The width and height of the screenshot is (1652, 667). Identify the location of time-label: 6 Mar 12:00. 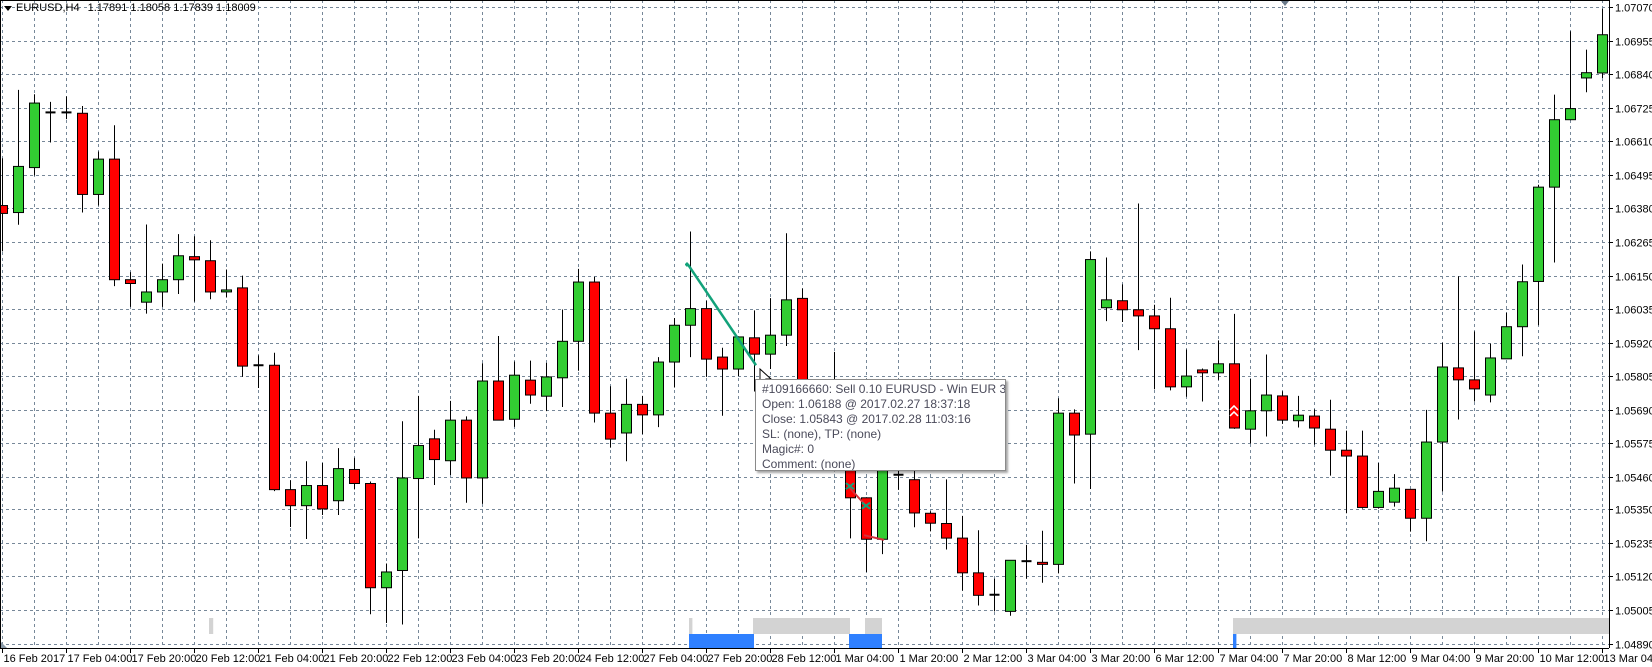
(1185, 659).